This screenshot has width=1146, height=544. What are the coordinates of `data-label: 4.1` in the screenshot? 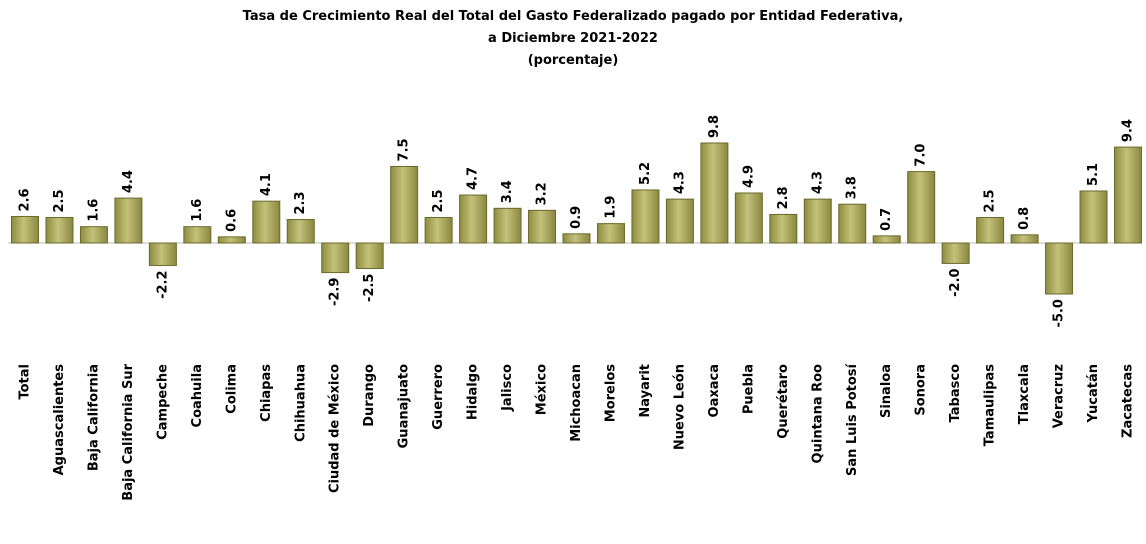 It's located at (266, 184).